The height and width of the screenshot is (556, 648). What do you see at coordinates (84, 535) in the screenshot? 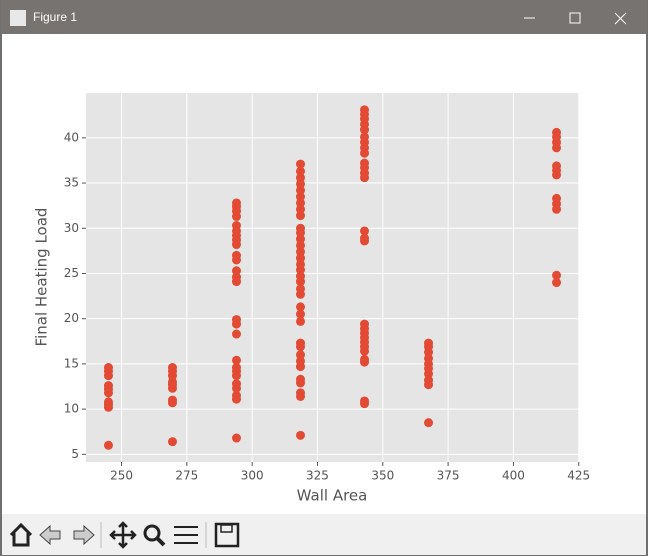
I see `forward-button` at bounding box center [84, 535].